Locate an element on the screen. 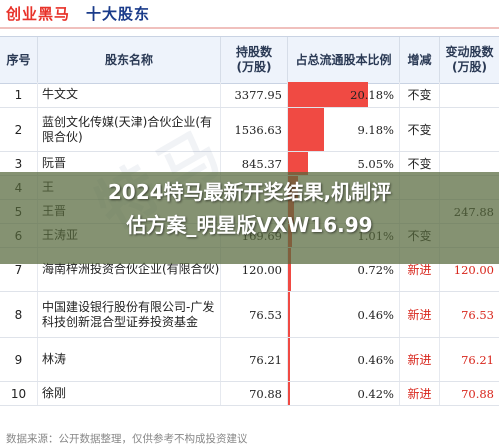 Image resolution: width=499 pixels, height=447 pixels. table-header: 序号 股东名称 持股数 (万股) 占总流通股本比例 增减 变动股数 (万股) is located at coordinates (249, 60).